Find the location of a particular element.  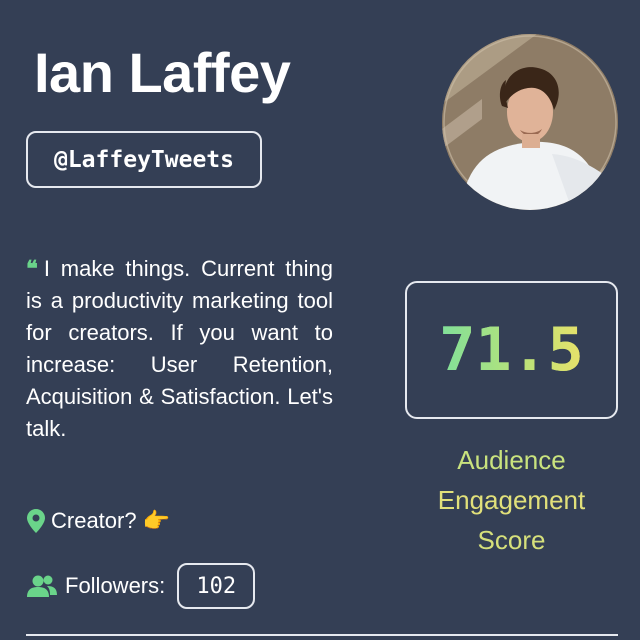

avatar is located at coordinates (530, 122).